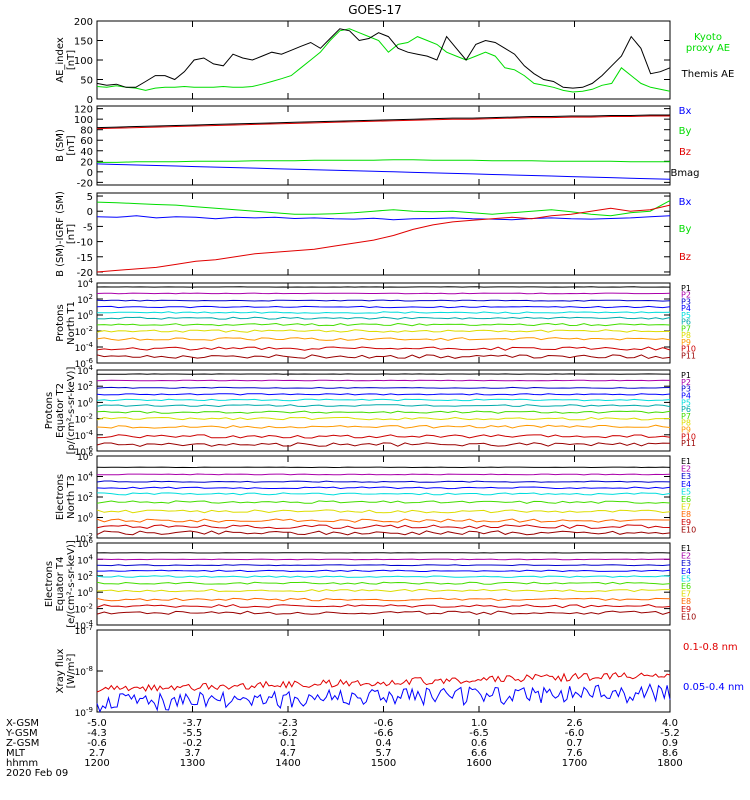 This screenshot has width=750, height=800. What do you see at coordinates (288, 753) in the screenshot?
I see `x-axis-value: 4.7` at bounding box center [288, 753].